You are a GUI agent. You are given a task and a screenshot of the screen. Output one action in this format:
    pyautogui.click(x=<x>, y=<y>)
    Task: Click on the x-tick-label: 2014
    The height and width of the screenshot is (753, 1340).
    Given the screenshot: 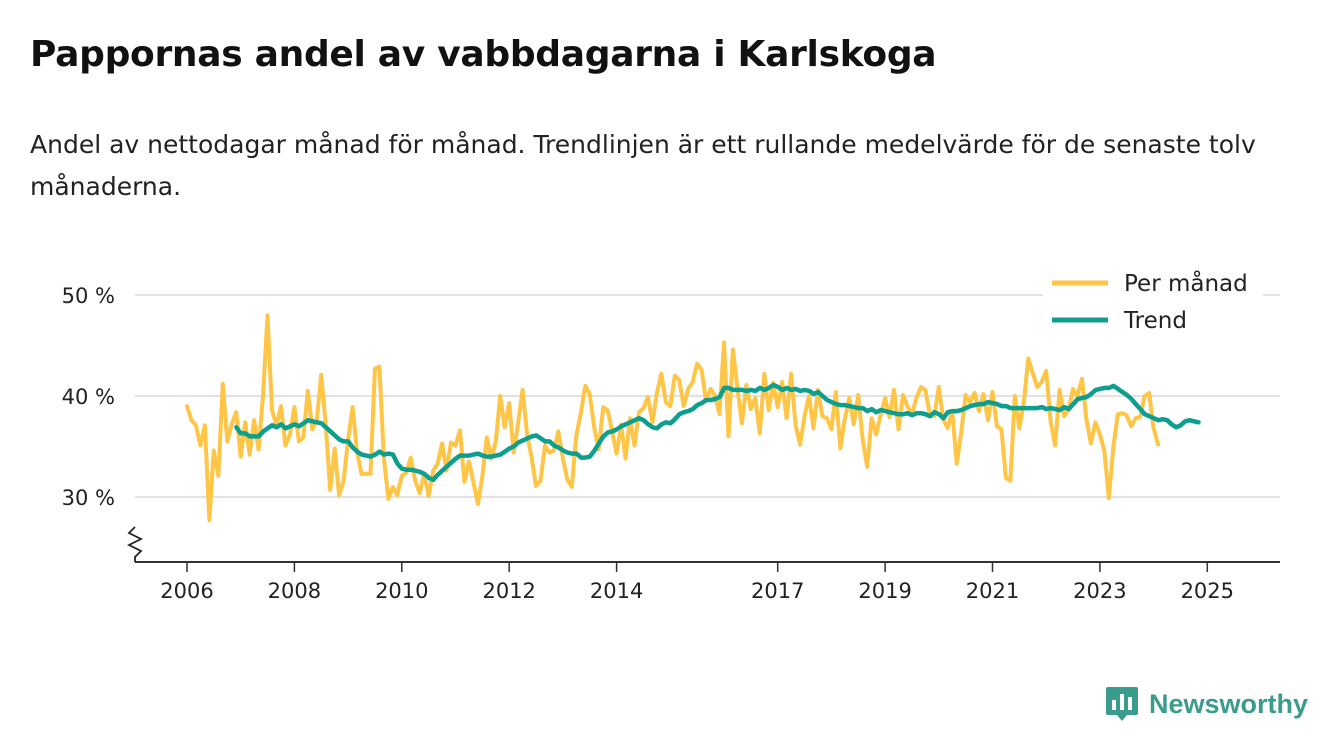 What is the action you would take?
    pyautogui.click(x=616, y=591)
    